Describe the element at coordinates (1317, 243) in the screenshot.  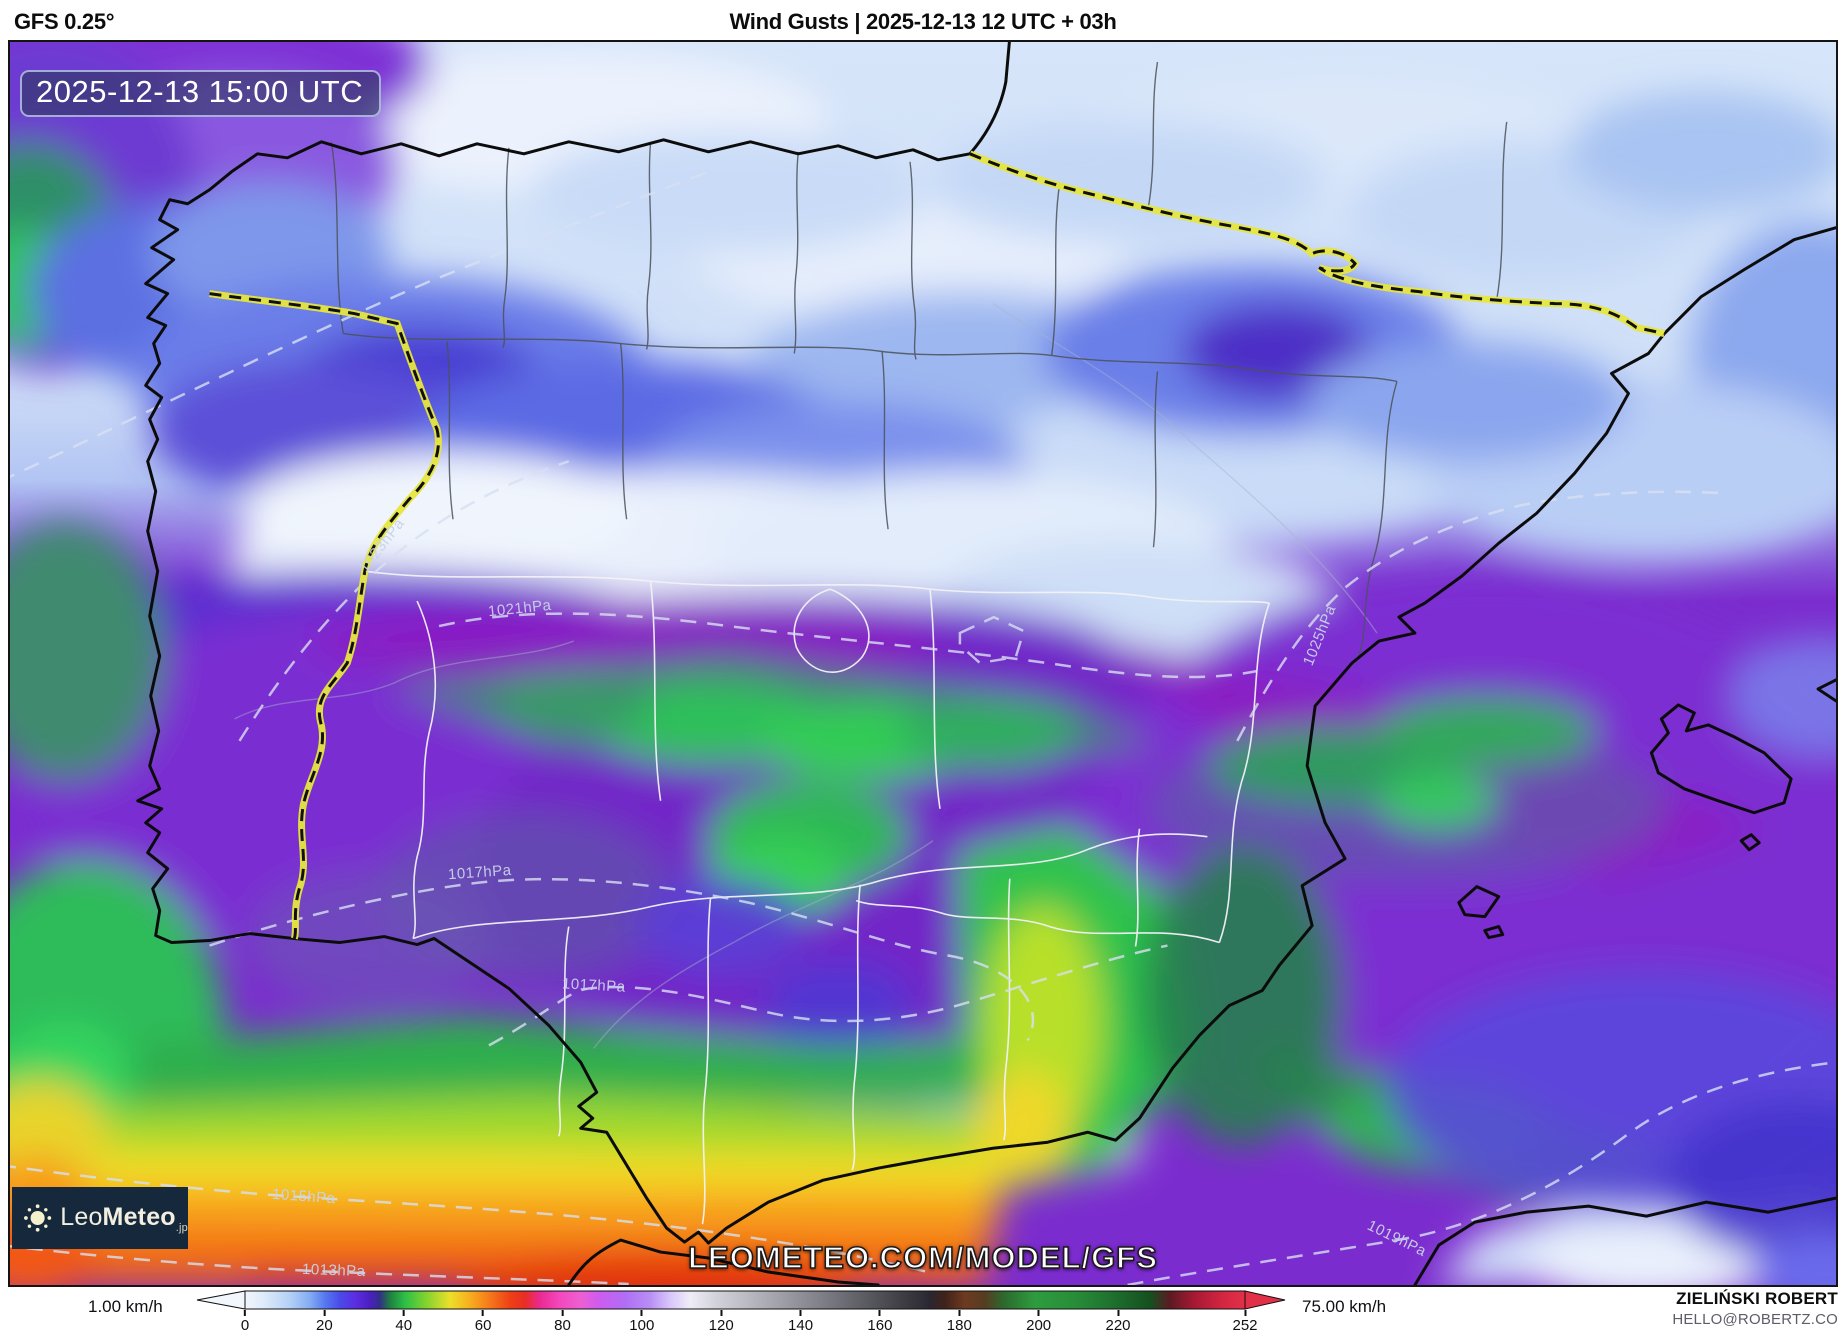
I see `national-border-pyrenees` at that location.